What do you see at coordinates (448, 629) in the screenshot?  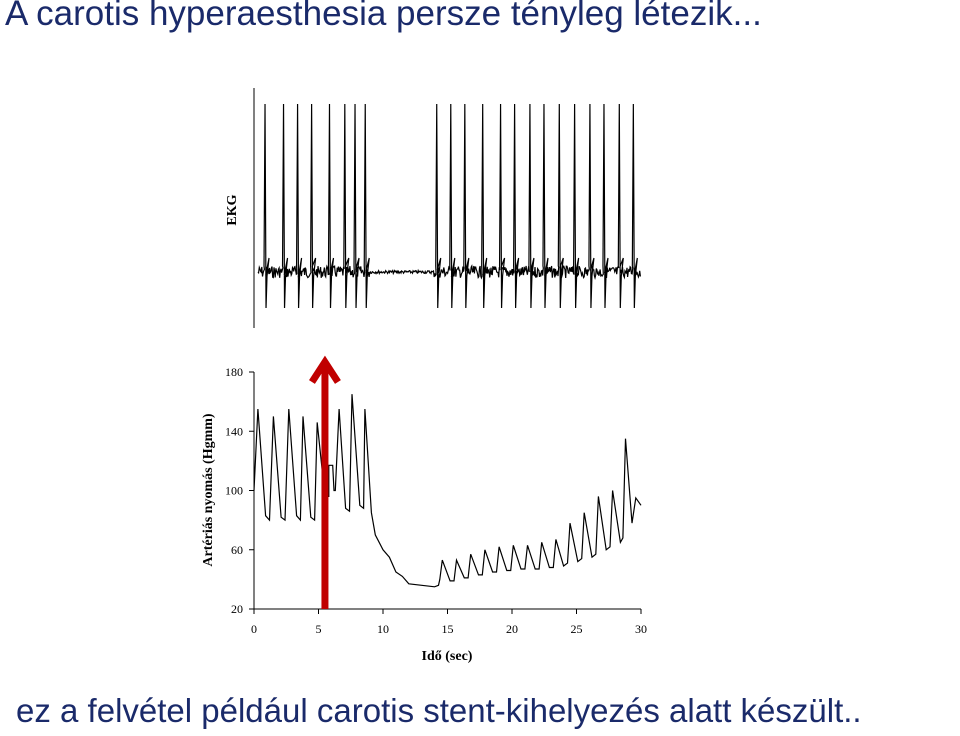 I see `x-tick-label: 15` at bounding box center [448, 629].